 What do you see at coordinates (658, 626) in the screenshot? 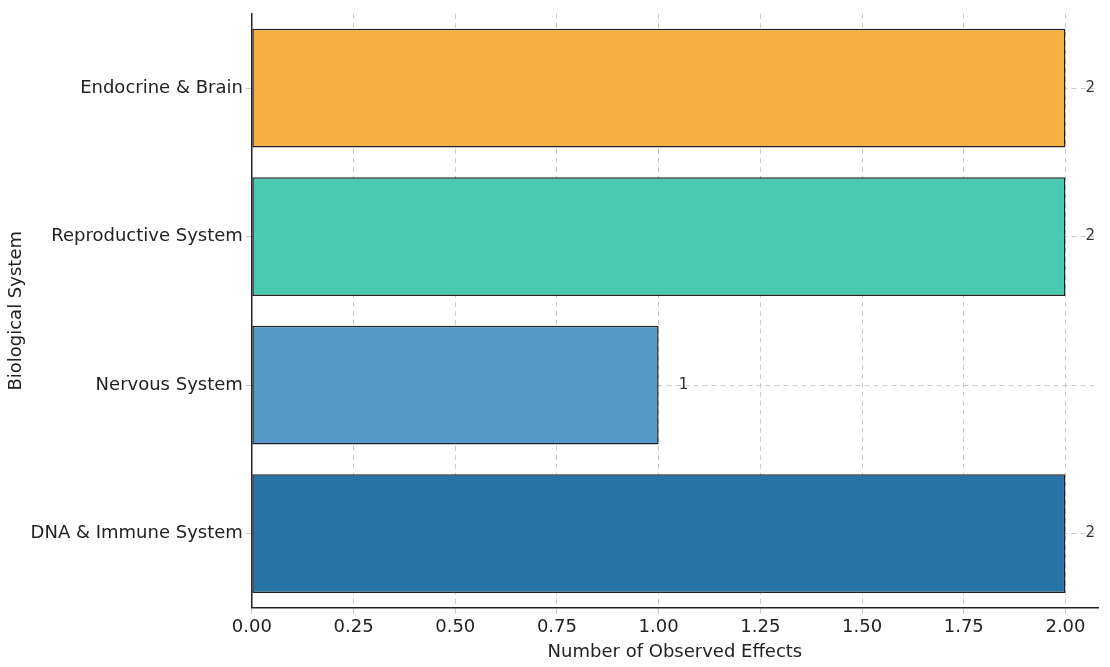
I see `x-tick-label: 1.00` at bounding box center [658, 626].